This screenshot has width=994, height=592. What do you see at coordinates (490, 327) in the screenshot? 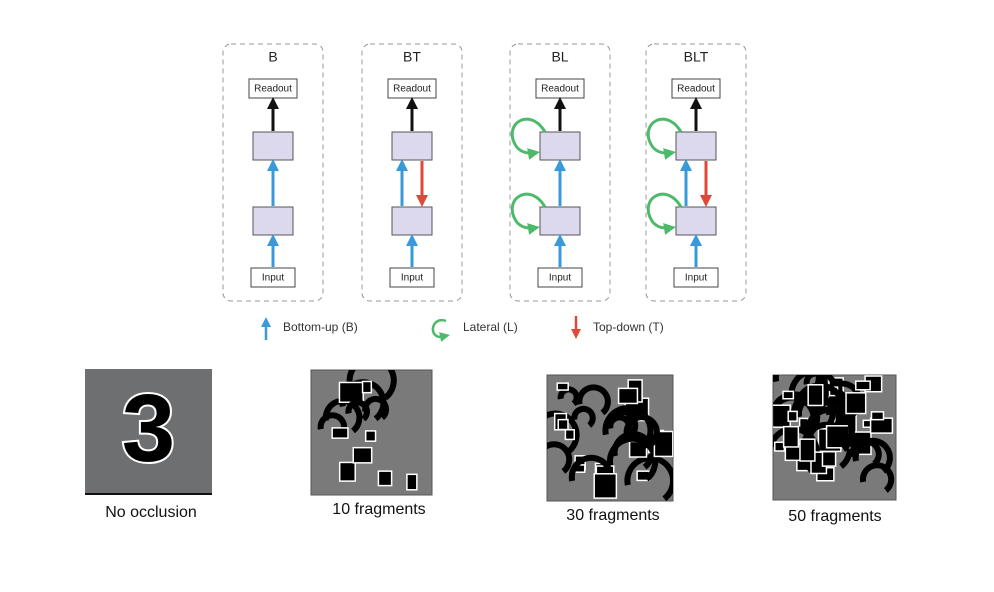
I see `legend-label: Lateral (L)` at bounding box center [490, 327].